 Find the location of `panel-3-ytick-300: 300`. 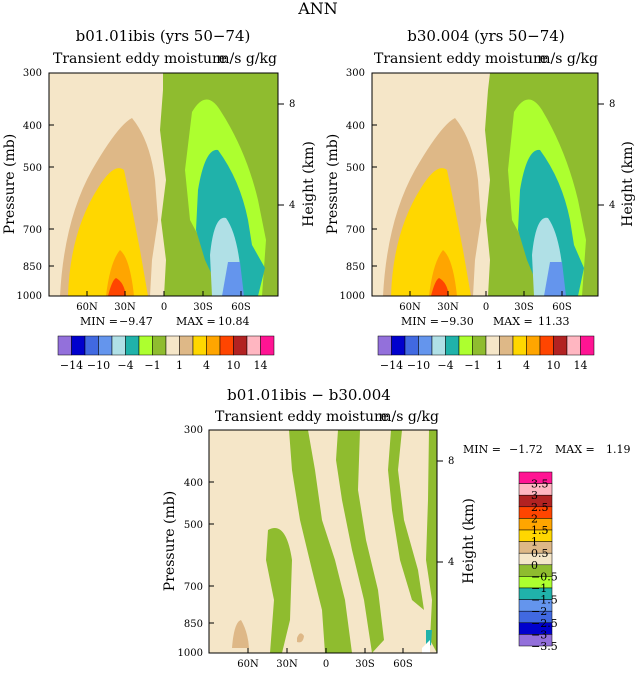

panel-3-ytick-300: 300 is located at coordinates (193, 430).